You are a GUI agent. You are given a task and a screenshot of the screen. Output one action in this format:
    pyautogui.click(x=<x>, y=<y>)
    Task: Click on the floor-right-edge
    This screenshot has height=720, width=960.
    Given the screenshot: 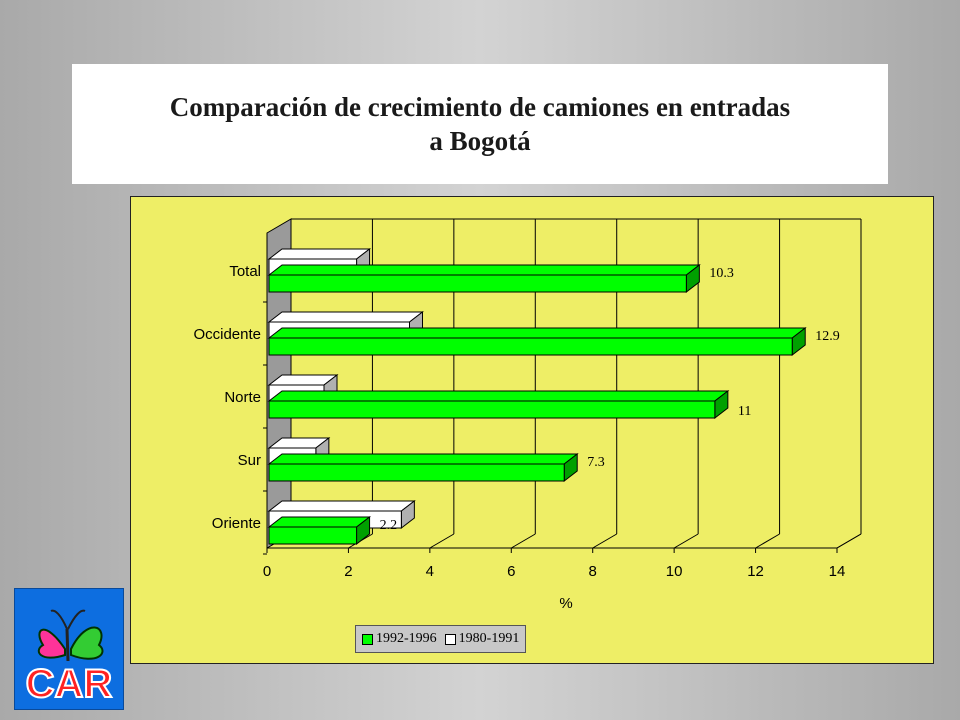 What is the action you would take?
    pyautogui.click(x=849, y=541)
    